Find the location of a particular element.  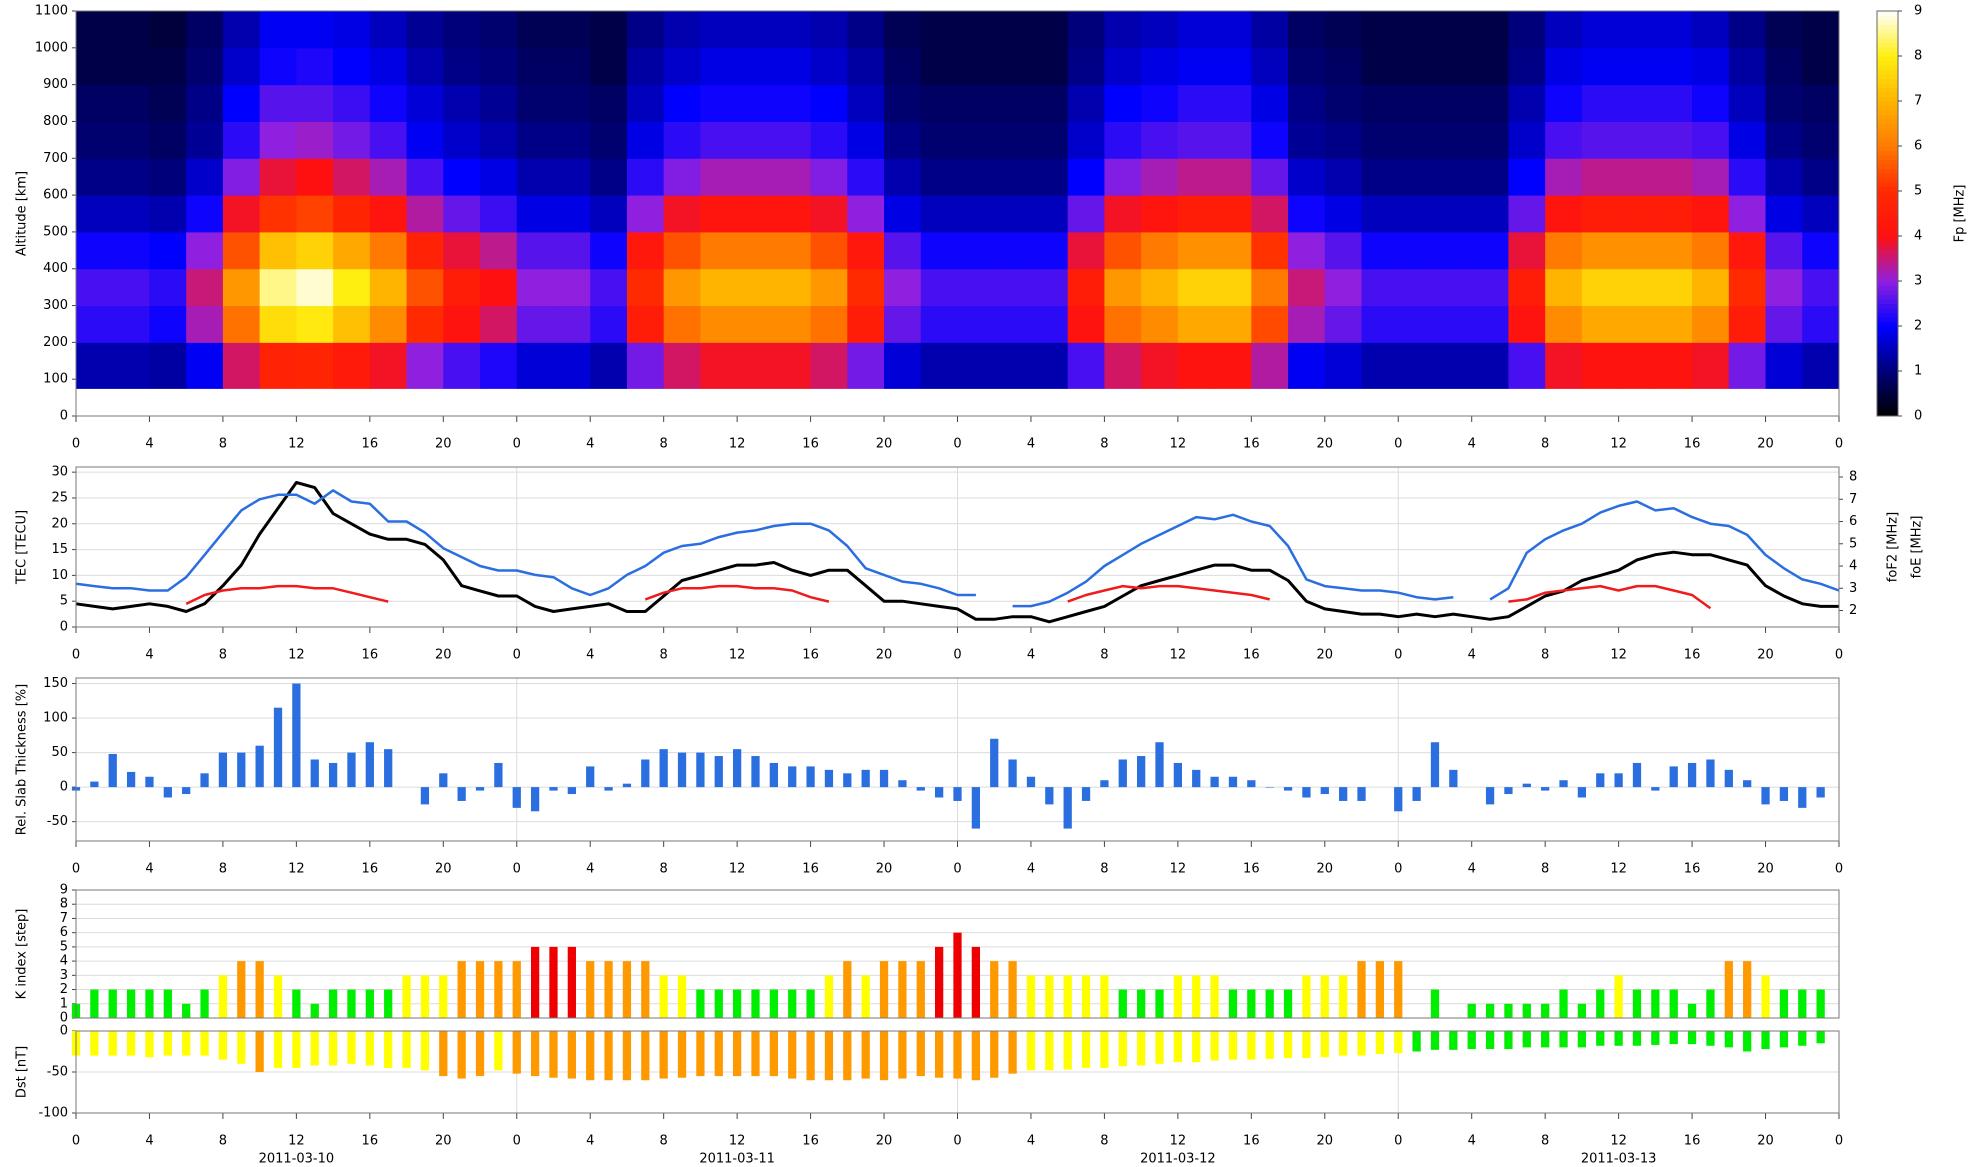

y-tick-label: 1100 is located at coordinates (51, 11).